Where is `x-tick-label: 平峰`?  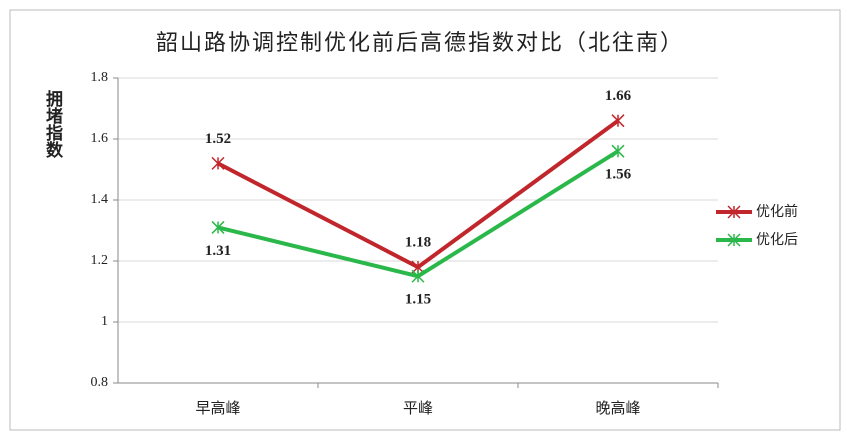 x-tick-label: 平峰 is located at coordinates (418, 408).